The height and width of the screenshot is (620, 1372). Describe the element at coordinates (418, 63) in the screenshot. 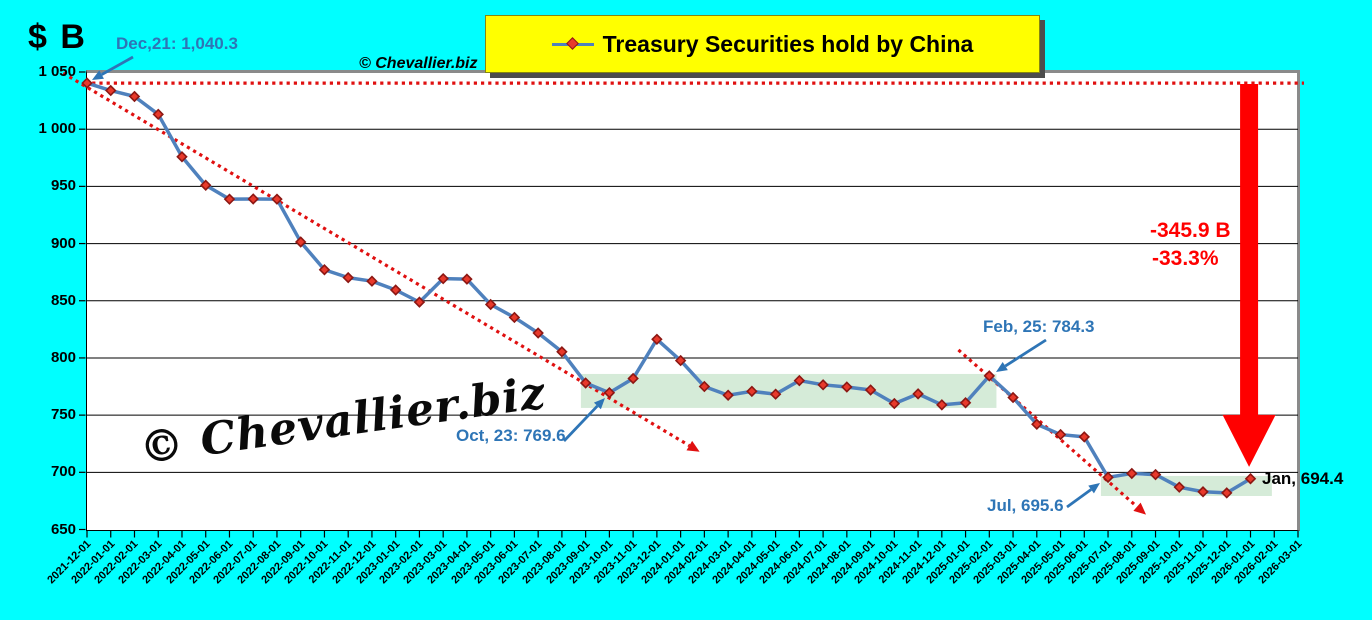

I see `watermark-top: © Chevallier.biz` at that location.